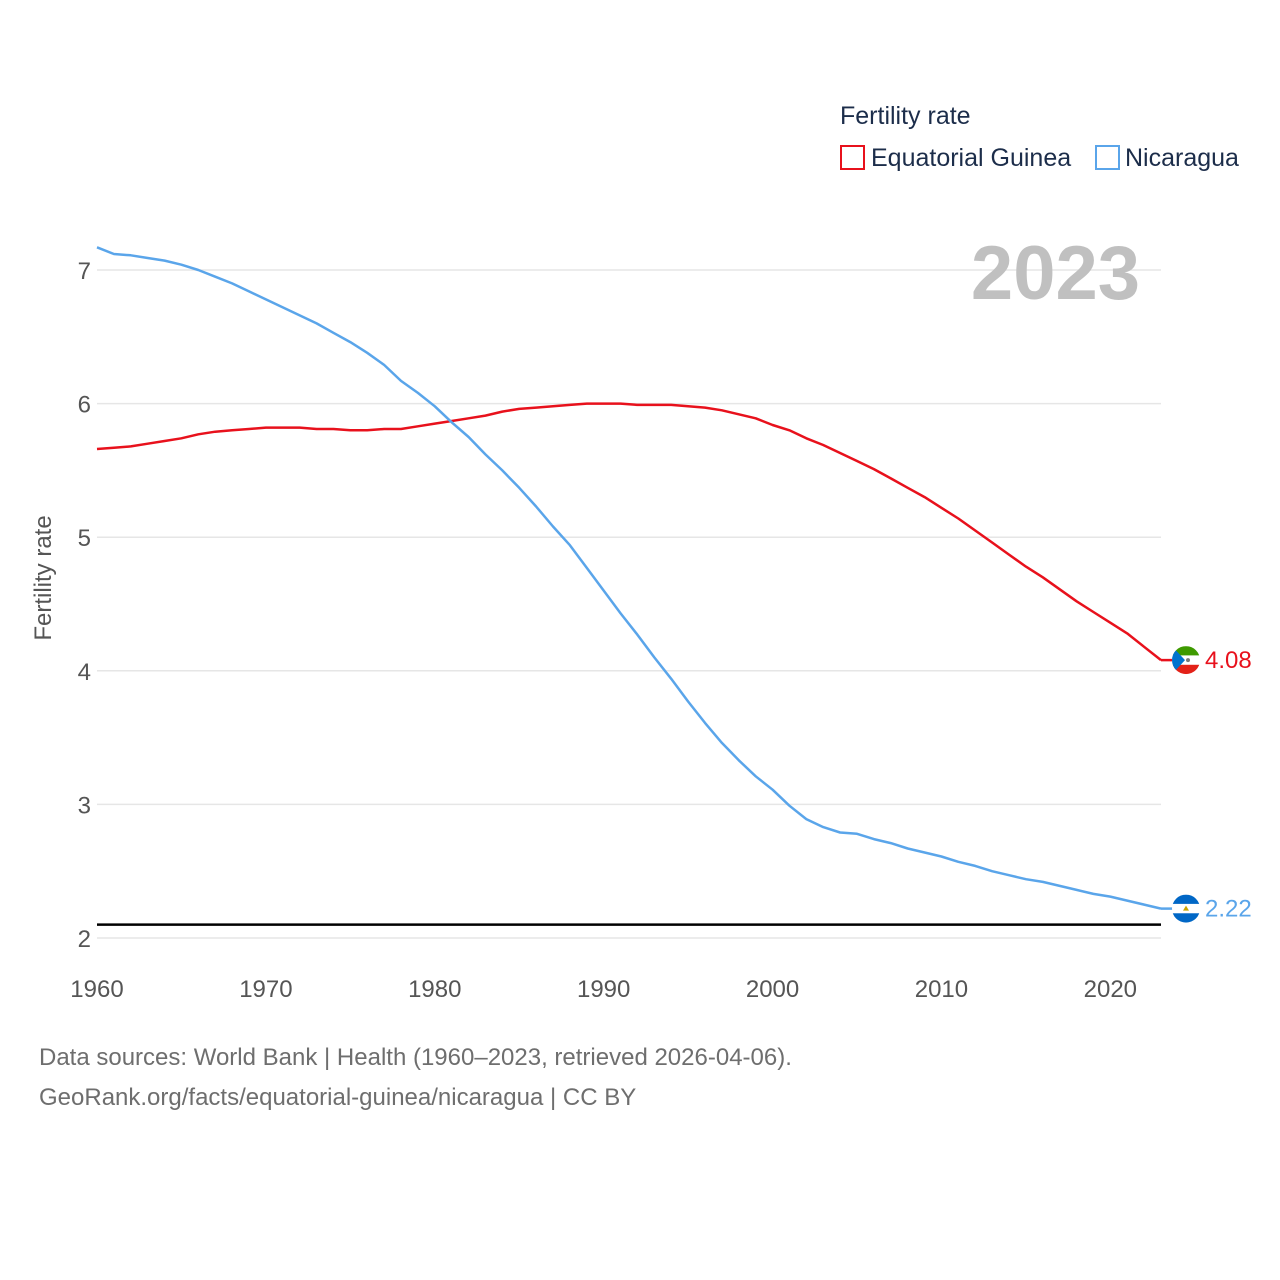 The image size is (1280, 1280). What do you see at coordinates (1186, 908) in the screenshot?
I see `nicaragua-flag-icon` at bounding box center [1186, 908].